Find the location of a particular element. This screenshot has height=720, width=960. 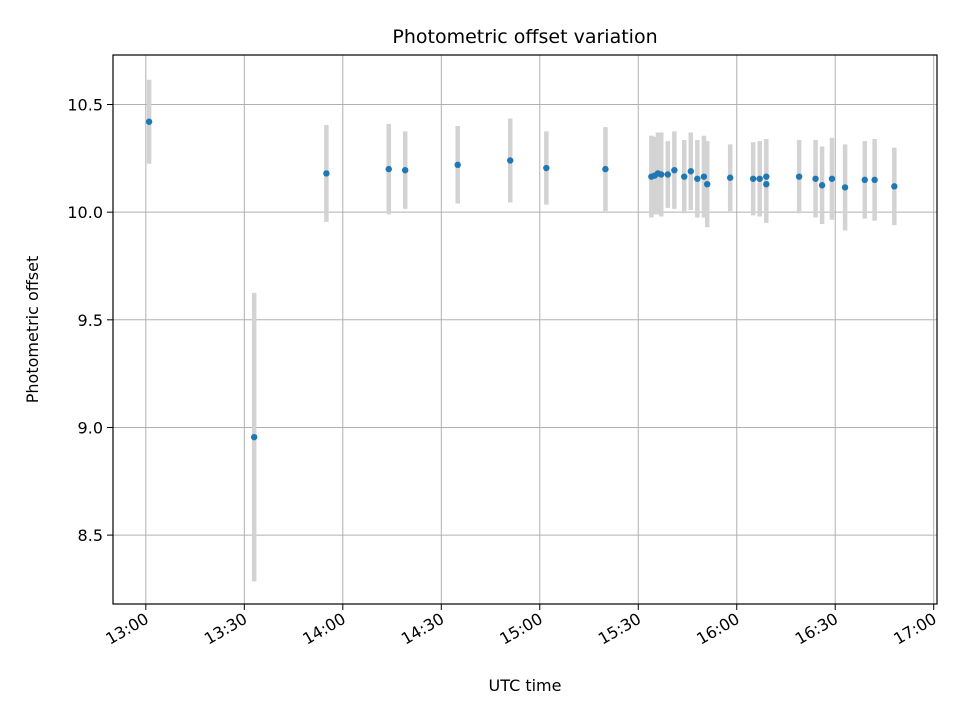

chart-title: Photometric offset variation is located at coordinates (524, 37).